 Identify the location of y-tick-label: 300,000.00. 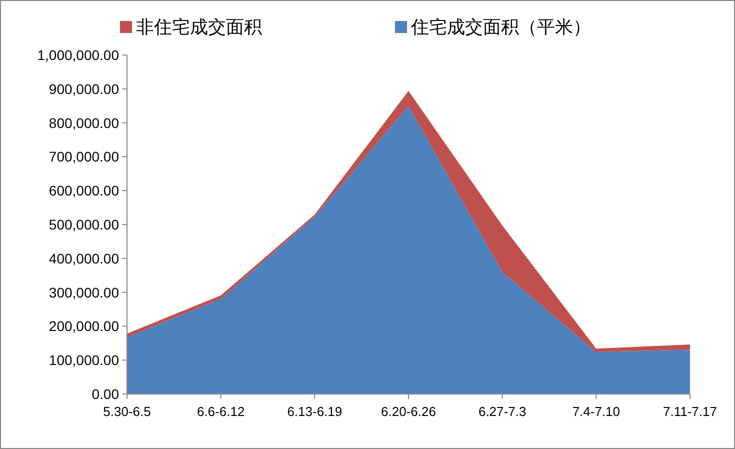
(84, 292).